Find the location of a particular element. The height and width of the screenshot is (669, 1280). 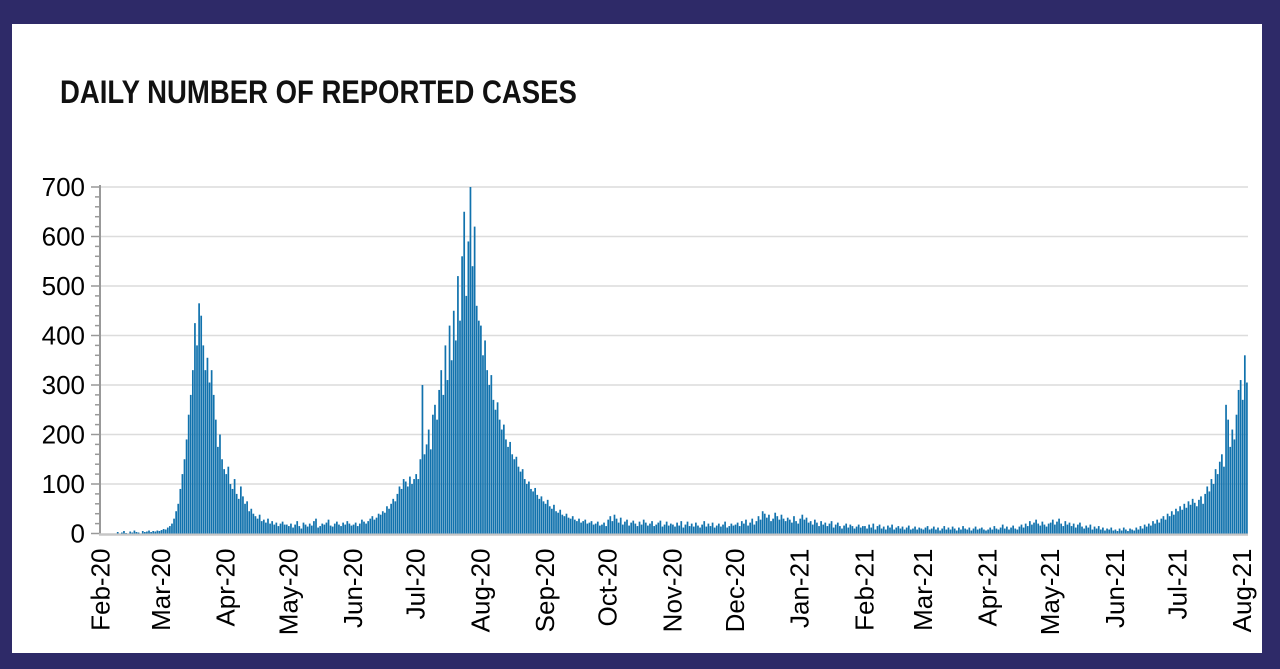

x-tick-label: Jul-21 is located at coordinates (1178, 584).